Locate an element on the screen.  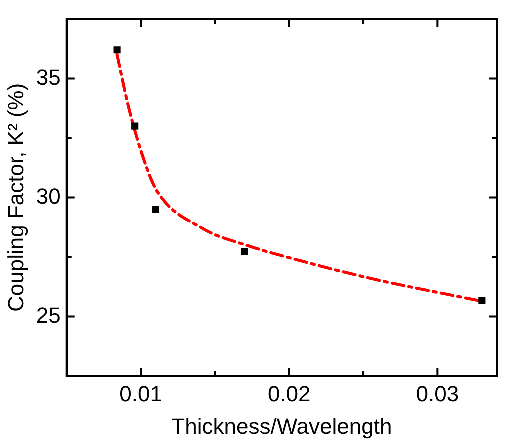
y-axis-title: Coupling Factor, K² (%) is located at coordinates (15, 197).